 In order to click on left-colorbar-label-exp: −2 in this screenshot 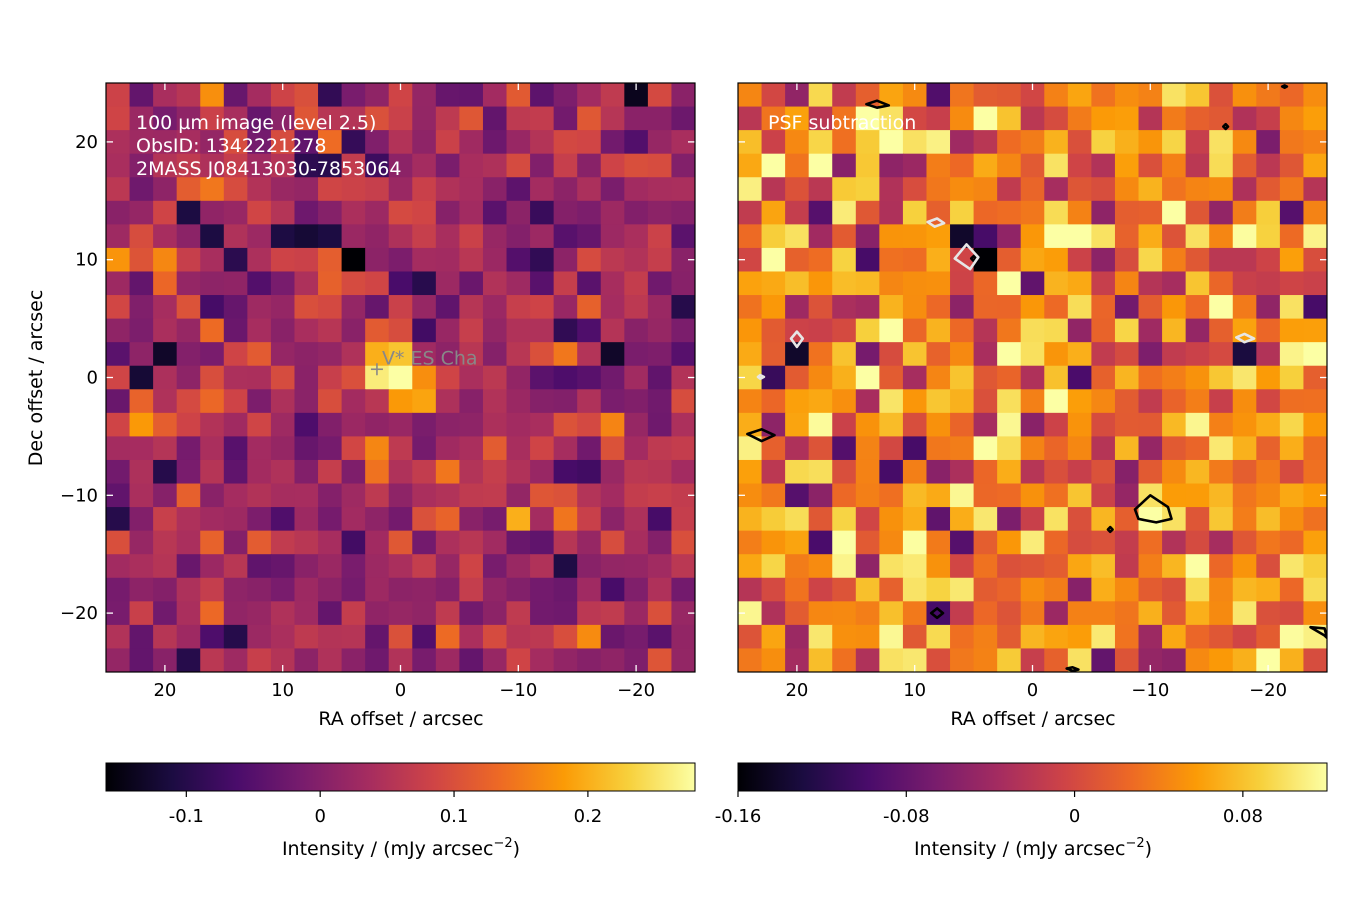, I will do `click(502, 843)`.